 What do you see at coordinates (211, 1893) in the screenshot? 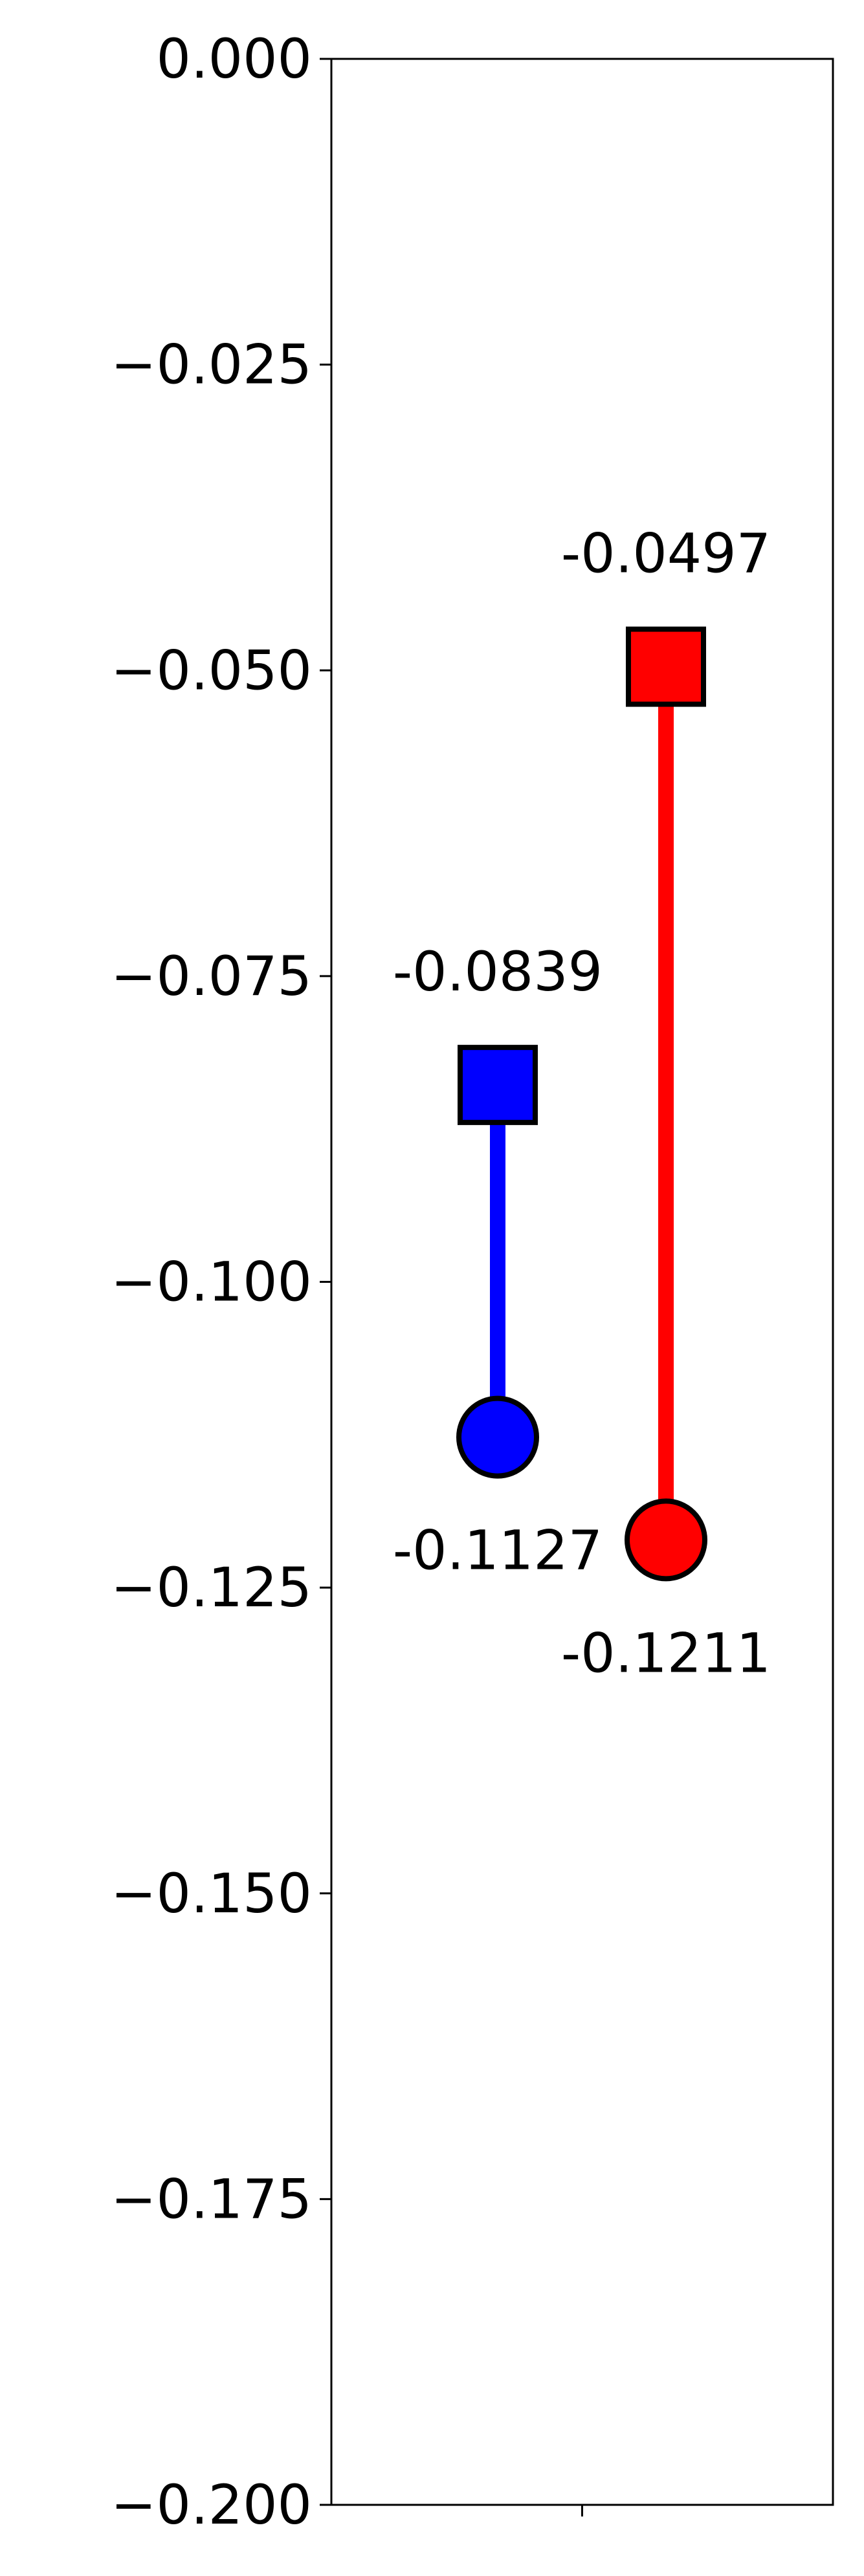
I see `y-tick-label: −0.150` at bounding box center [211, 1893].